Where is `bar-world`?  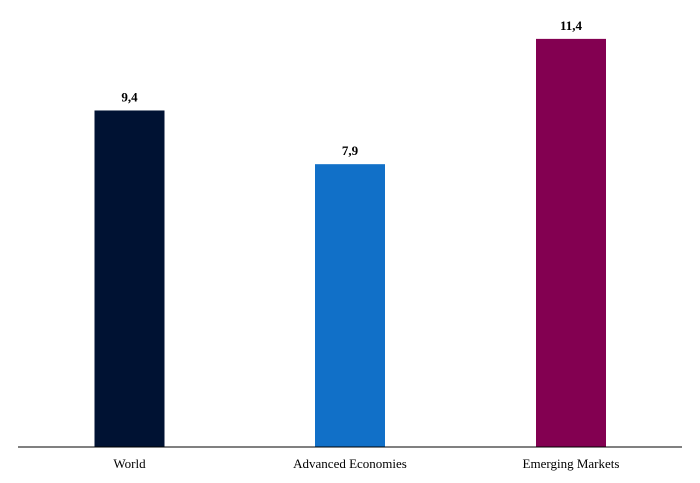 bar-world is located at coordinates (129, 278).